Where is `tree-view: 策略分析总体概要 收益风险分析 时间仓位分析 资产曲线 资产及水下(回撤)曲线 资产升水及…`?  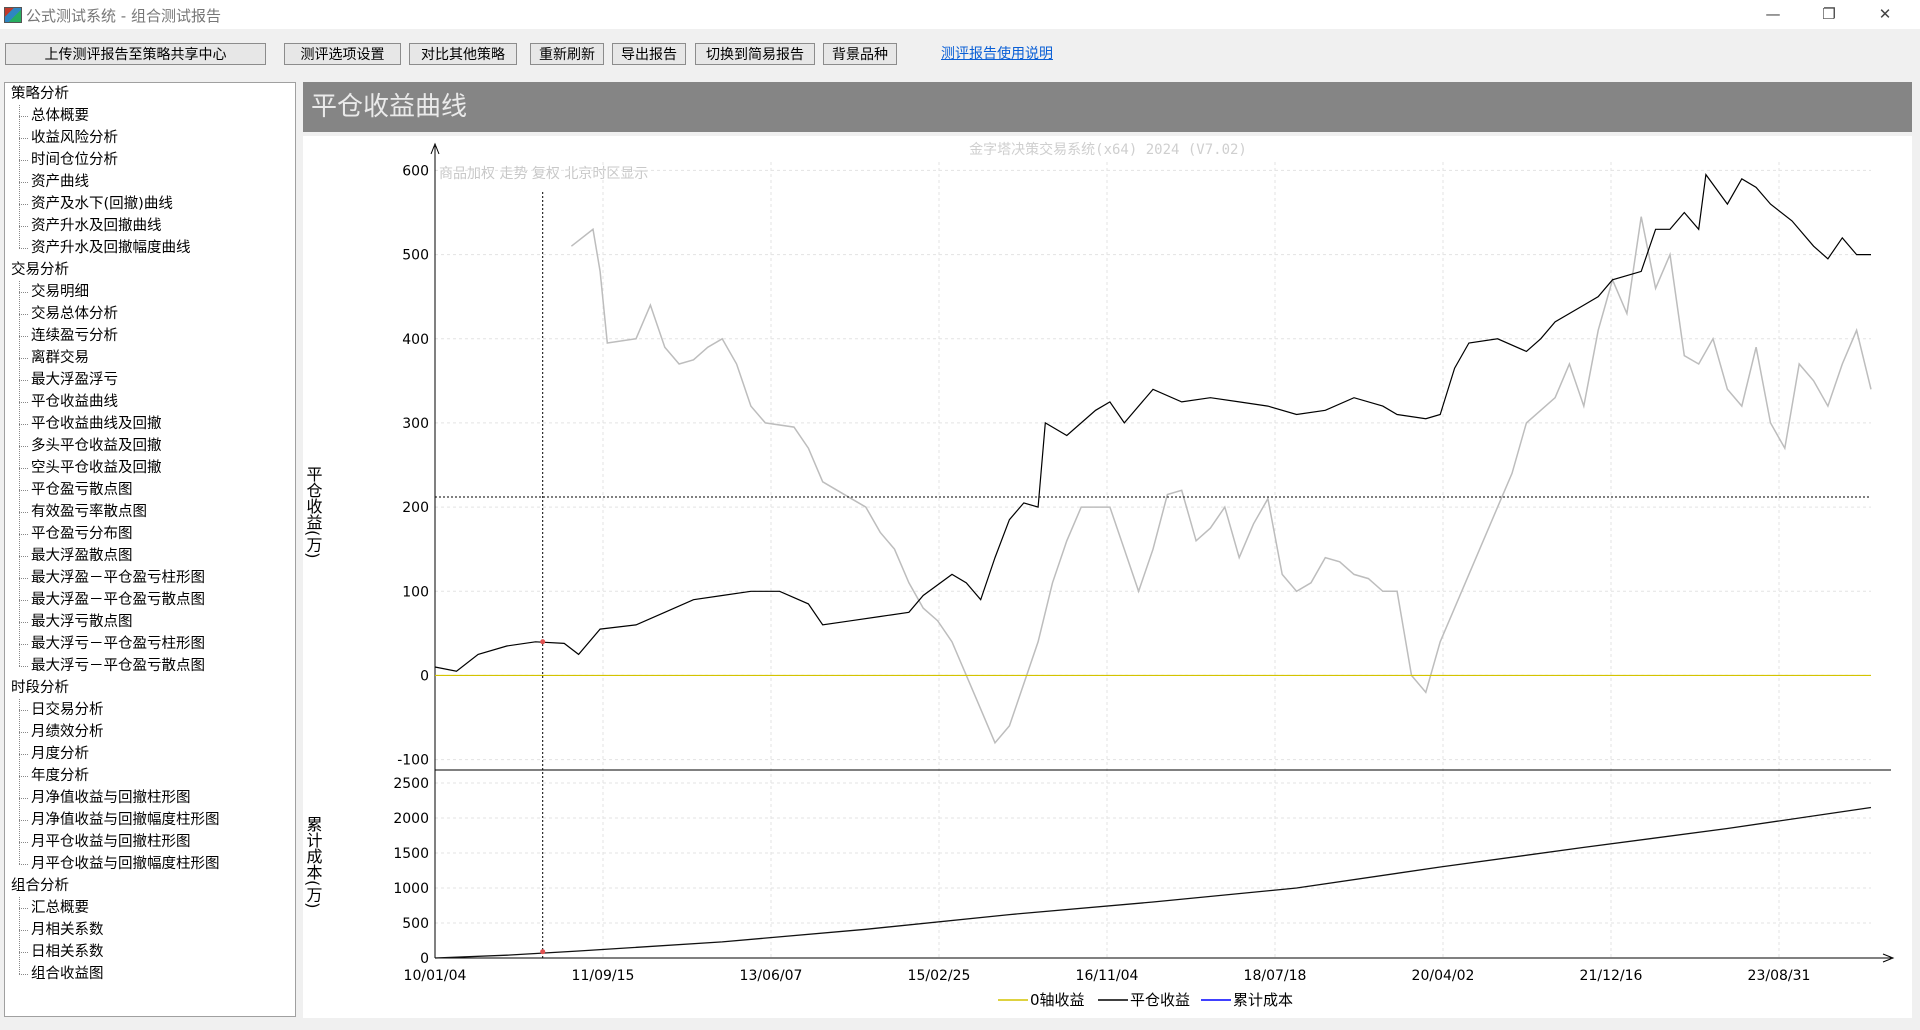 tree-view: 策略分析总体概要 收益风险分析 时间仓位分析 资产曲线 资产及水下(回撤)曲线 资产升水及… is located at coordinates (150, 534).